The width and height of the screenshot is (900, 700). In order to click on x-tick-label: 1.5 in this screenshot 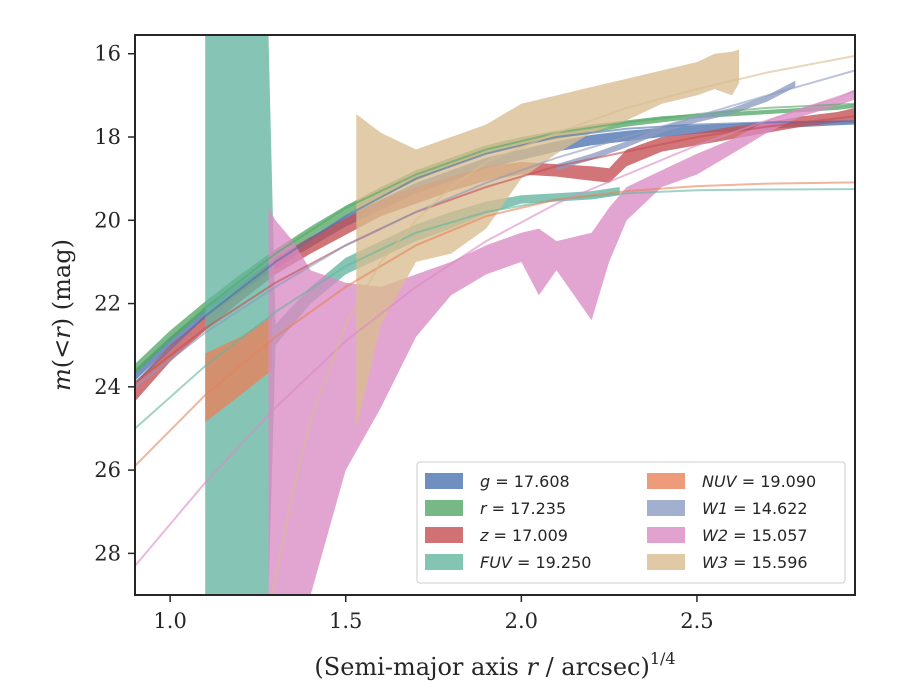, I will do `click(345, 621)`.